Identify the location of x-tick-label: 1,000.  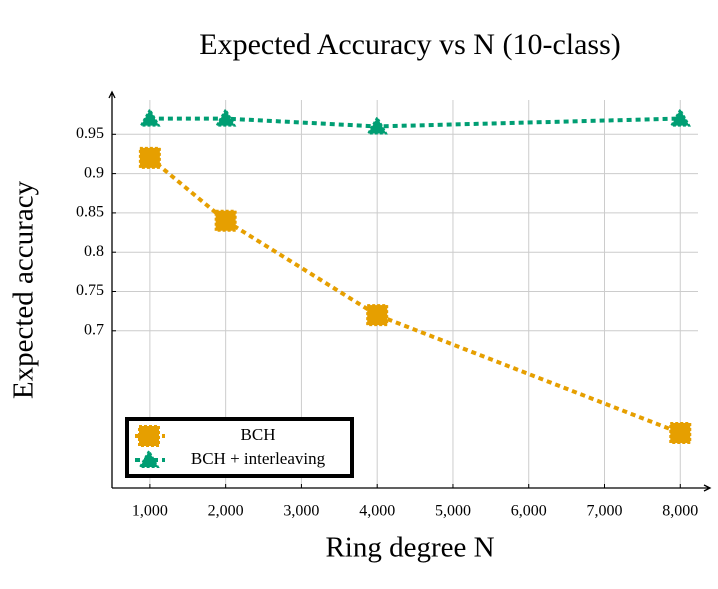
(150, 511).